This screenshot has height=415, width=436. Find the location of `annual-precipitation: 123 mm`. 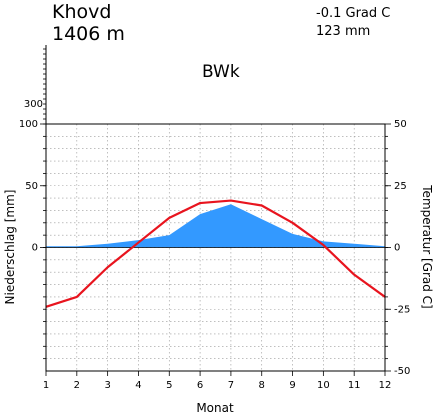

annual-precipitation: 123 mm is located at coordinates (343, 31).